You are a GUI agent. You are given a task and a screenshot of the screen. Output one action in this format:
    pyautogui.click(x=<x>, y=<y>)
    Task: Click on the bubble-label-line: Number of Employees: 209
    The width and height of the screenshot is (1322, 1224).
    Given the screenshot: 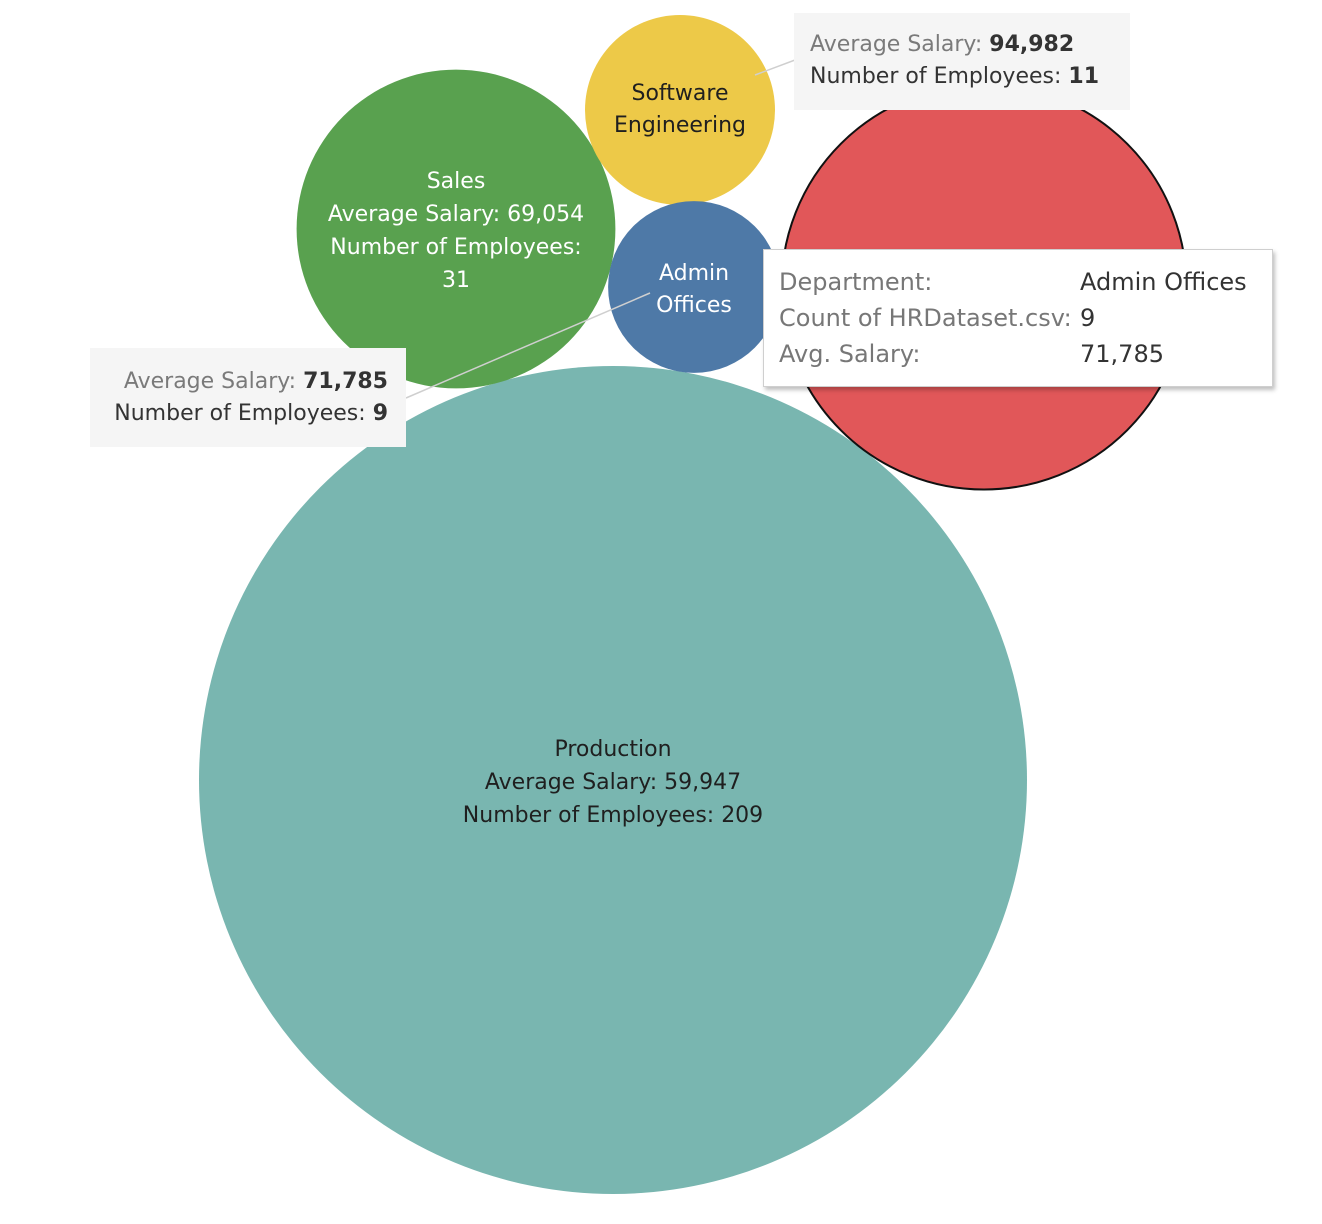 What is the action you would take?
    pyautogui.click(x=613, y=815)
    